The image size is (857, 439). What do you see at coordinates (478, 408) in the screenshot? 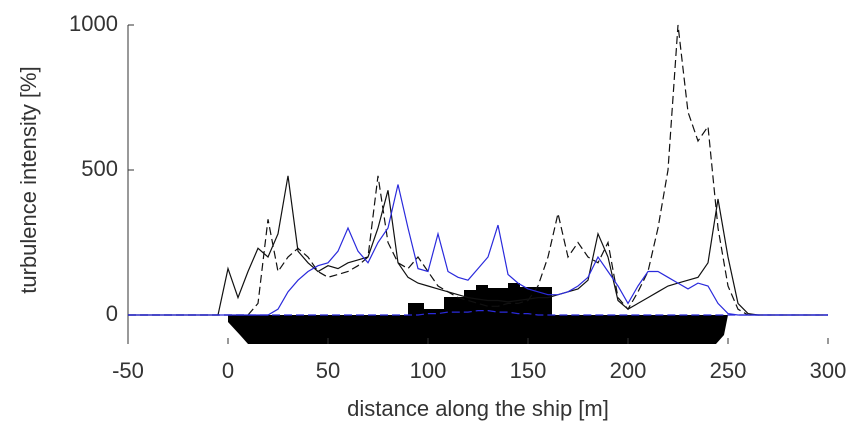
I see `x-axis-label: distance along the ship [m]` at bounding box center [478, 408].